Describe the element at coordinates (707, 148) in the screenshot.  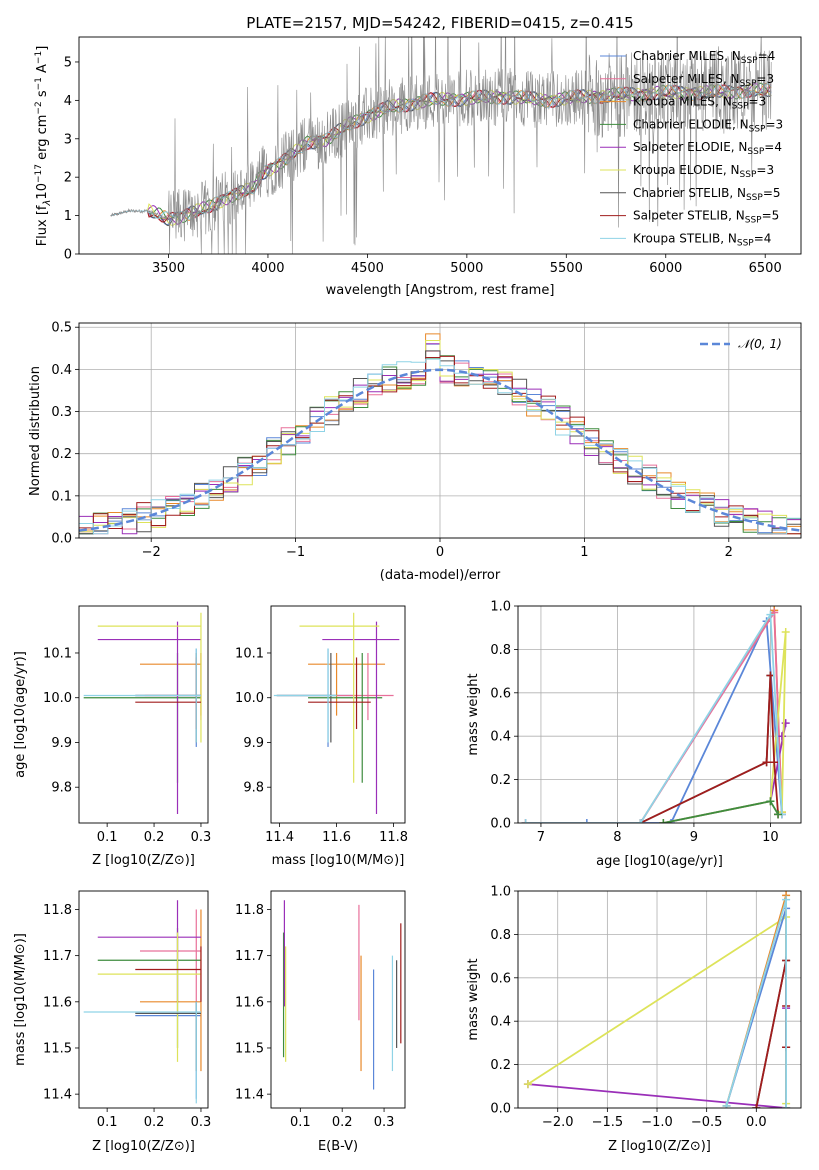
I see `legend-entry: Salpeter ELODIE, NSSP=4` at that location.